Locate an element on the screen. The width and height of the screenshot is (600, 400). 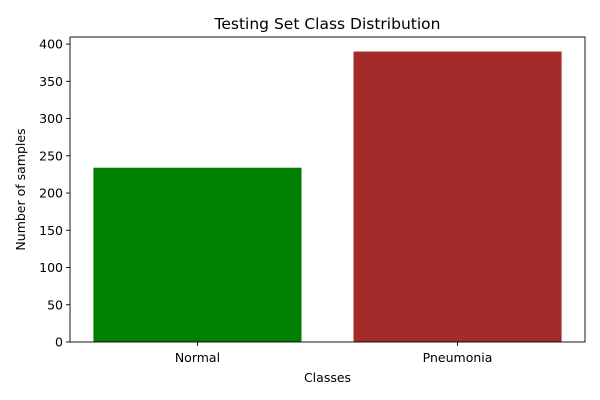
y-tick-label: 350 is located at coordinates (51, 81).